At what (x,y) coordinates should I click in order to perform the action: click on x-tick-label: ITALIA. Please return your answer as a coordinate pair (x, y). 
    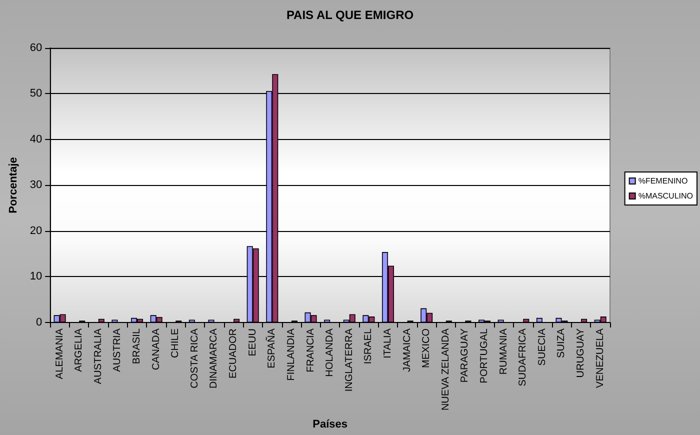
    Looking at the image, I should click on (388, 343).